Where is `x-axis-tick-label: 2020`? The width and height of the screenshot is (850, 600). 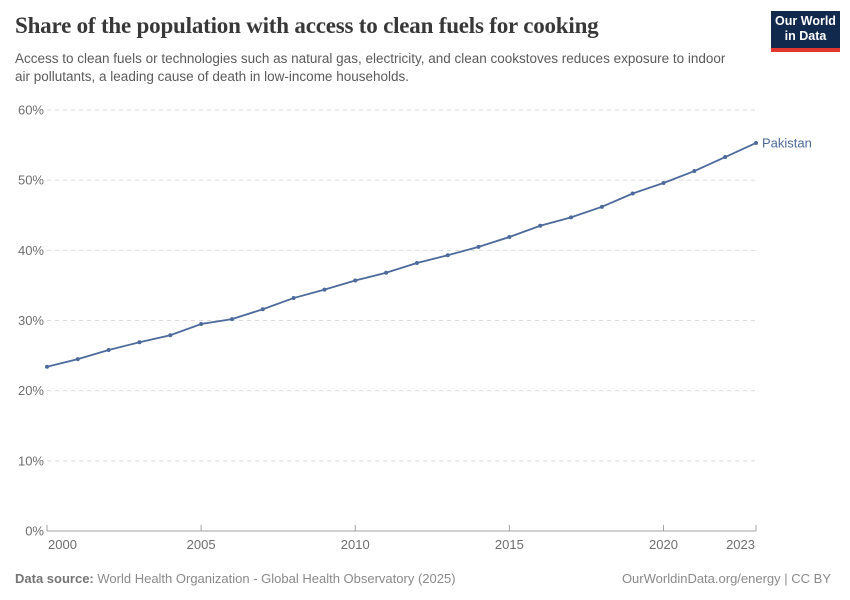
x-axis-tick-label: 2020 is located at coordinates (663, 544).